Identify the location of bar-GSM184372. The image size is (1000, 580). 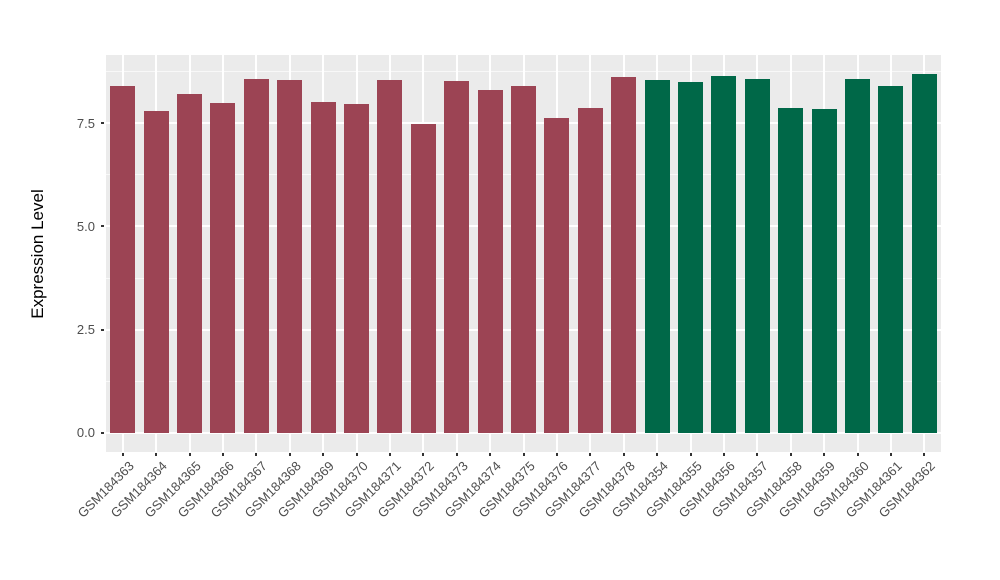
(423, 278).